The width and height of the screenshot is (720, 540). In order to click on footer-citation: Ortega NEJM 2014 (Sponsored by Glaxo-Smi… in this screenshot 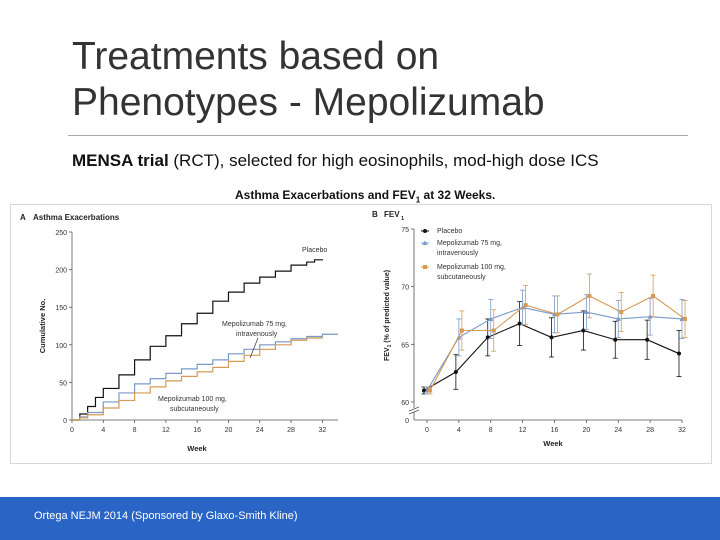, I will do `click(166, 516)`.